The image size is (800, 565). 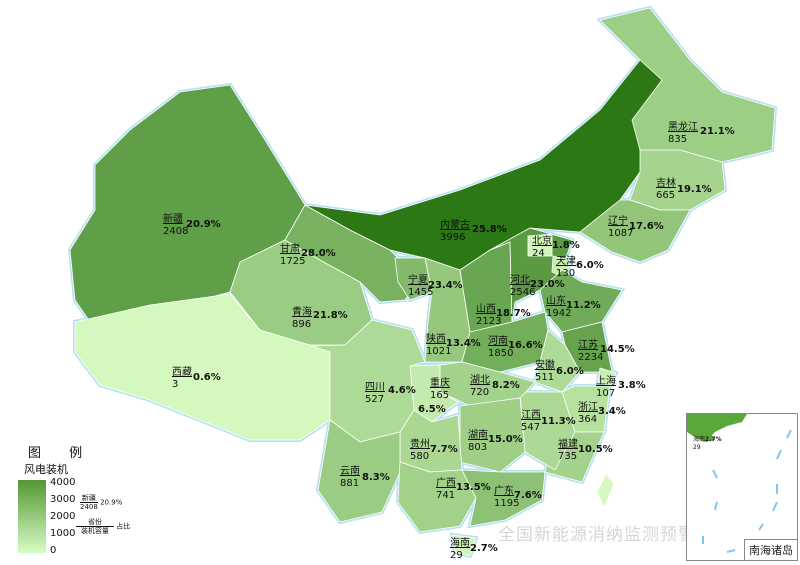 What do you see at coordinates (677, 139) in the screenshot?
I see `province-capacity: 835` at bounding box center [677, 139].